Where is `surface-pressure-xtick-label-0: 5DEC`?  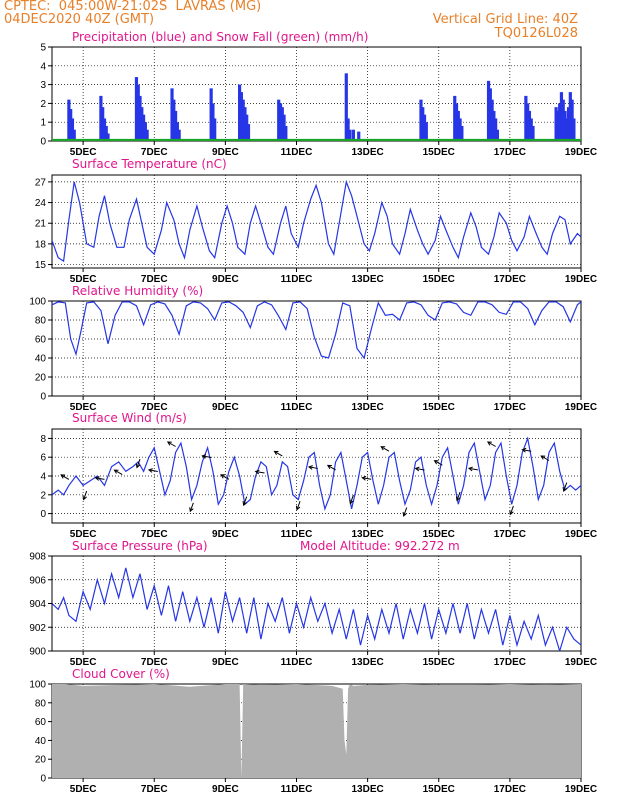 surface-pressure-xtick-label-0: 5DEC is located at coordinates (83, 662).